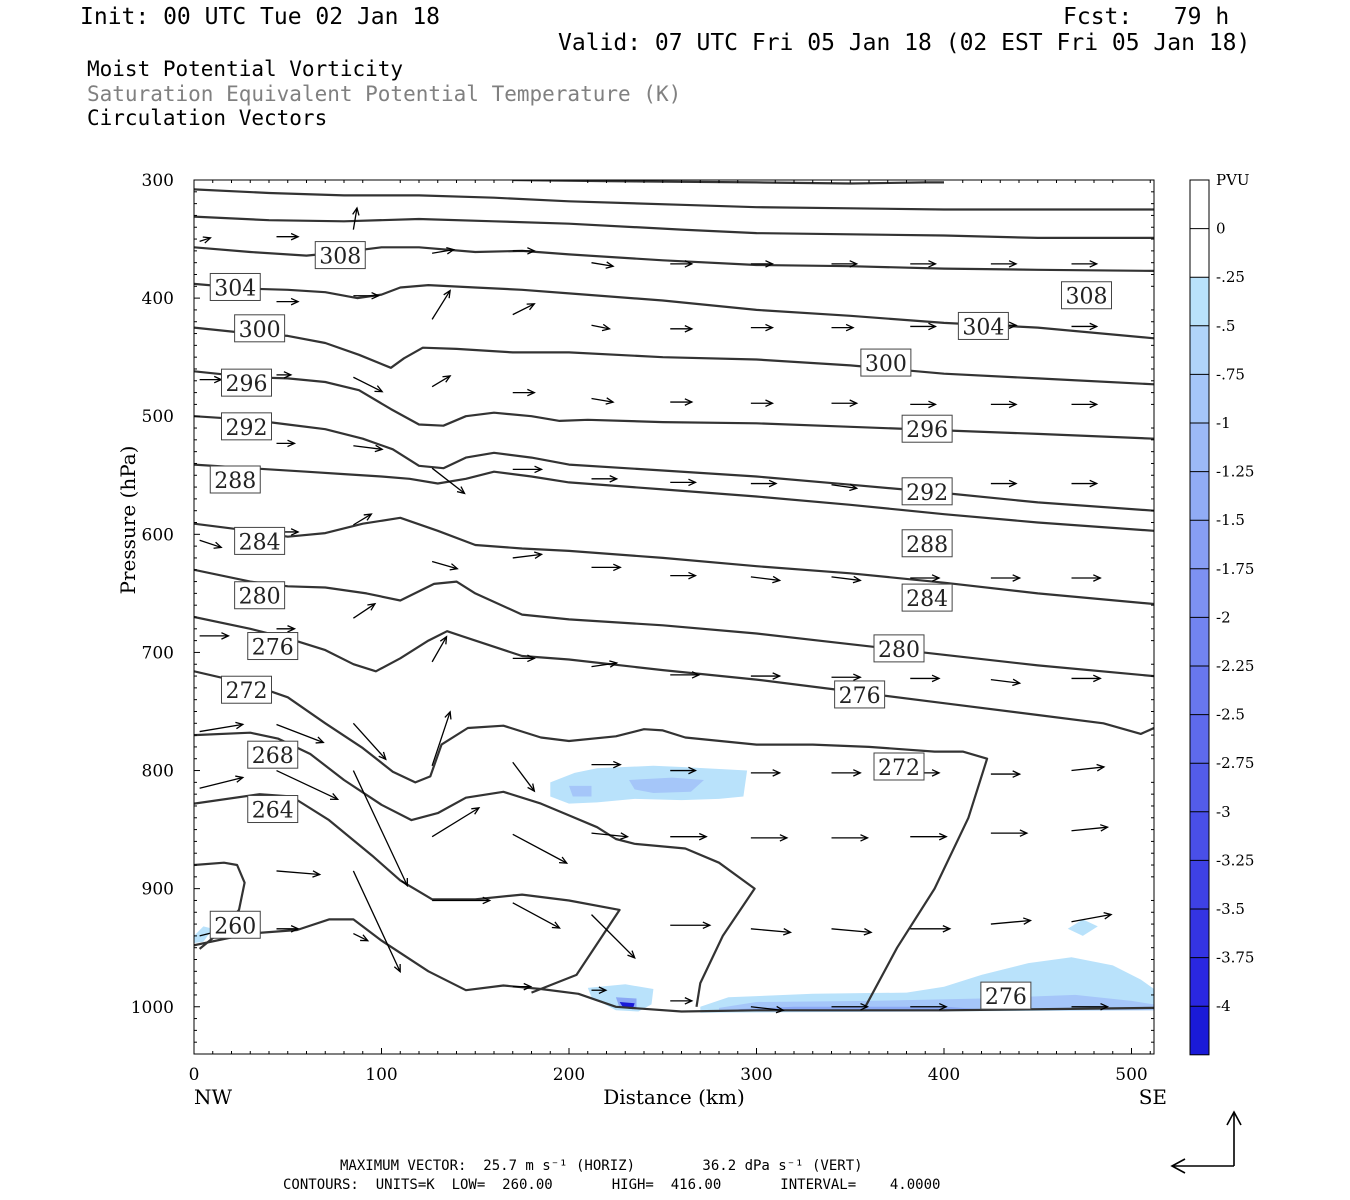 The width and height of the screenshot is (1350, 1200). Describe the element at coordinates (1235, 763) in the screenshot. I see `colorbar-label: -2.75` at that location.